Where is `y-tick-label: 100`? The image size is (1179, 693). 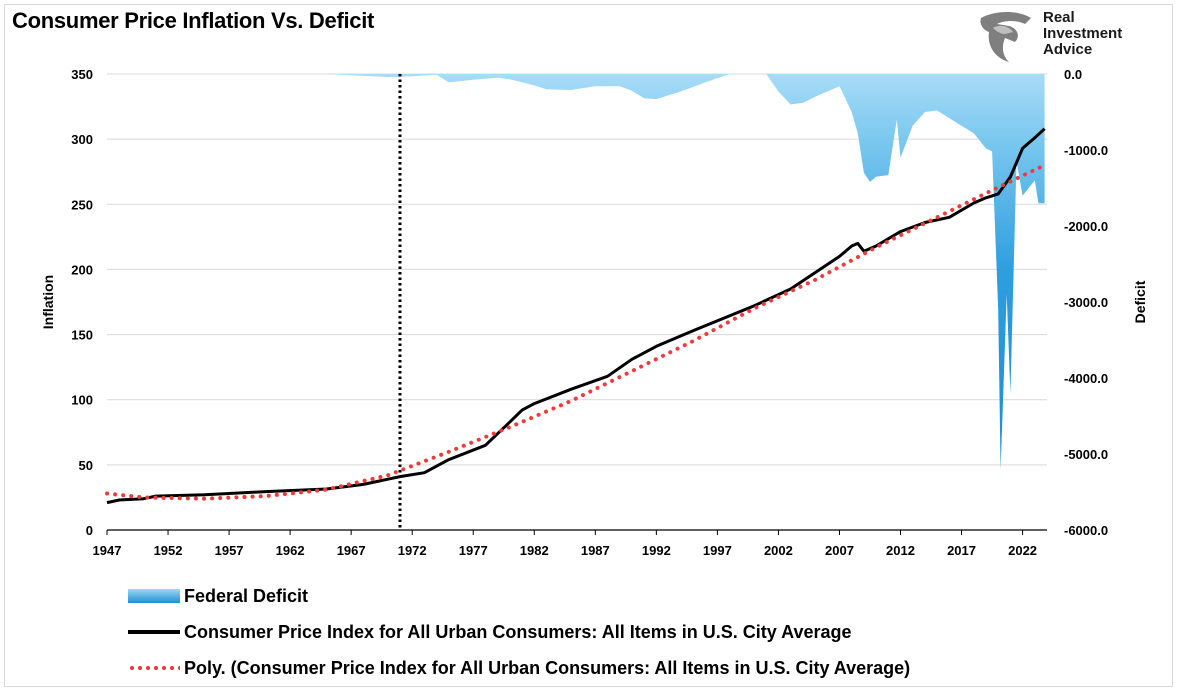
y-tick-label: 100 is located at coordinates (82, 400).